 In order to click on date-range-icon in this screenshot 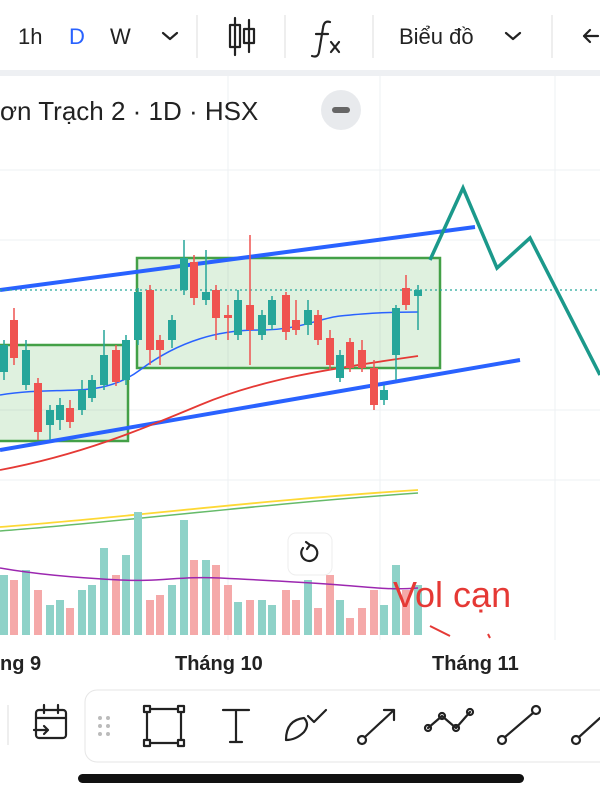, I will do `click(50, 721)`.